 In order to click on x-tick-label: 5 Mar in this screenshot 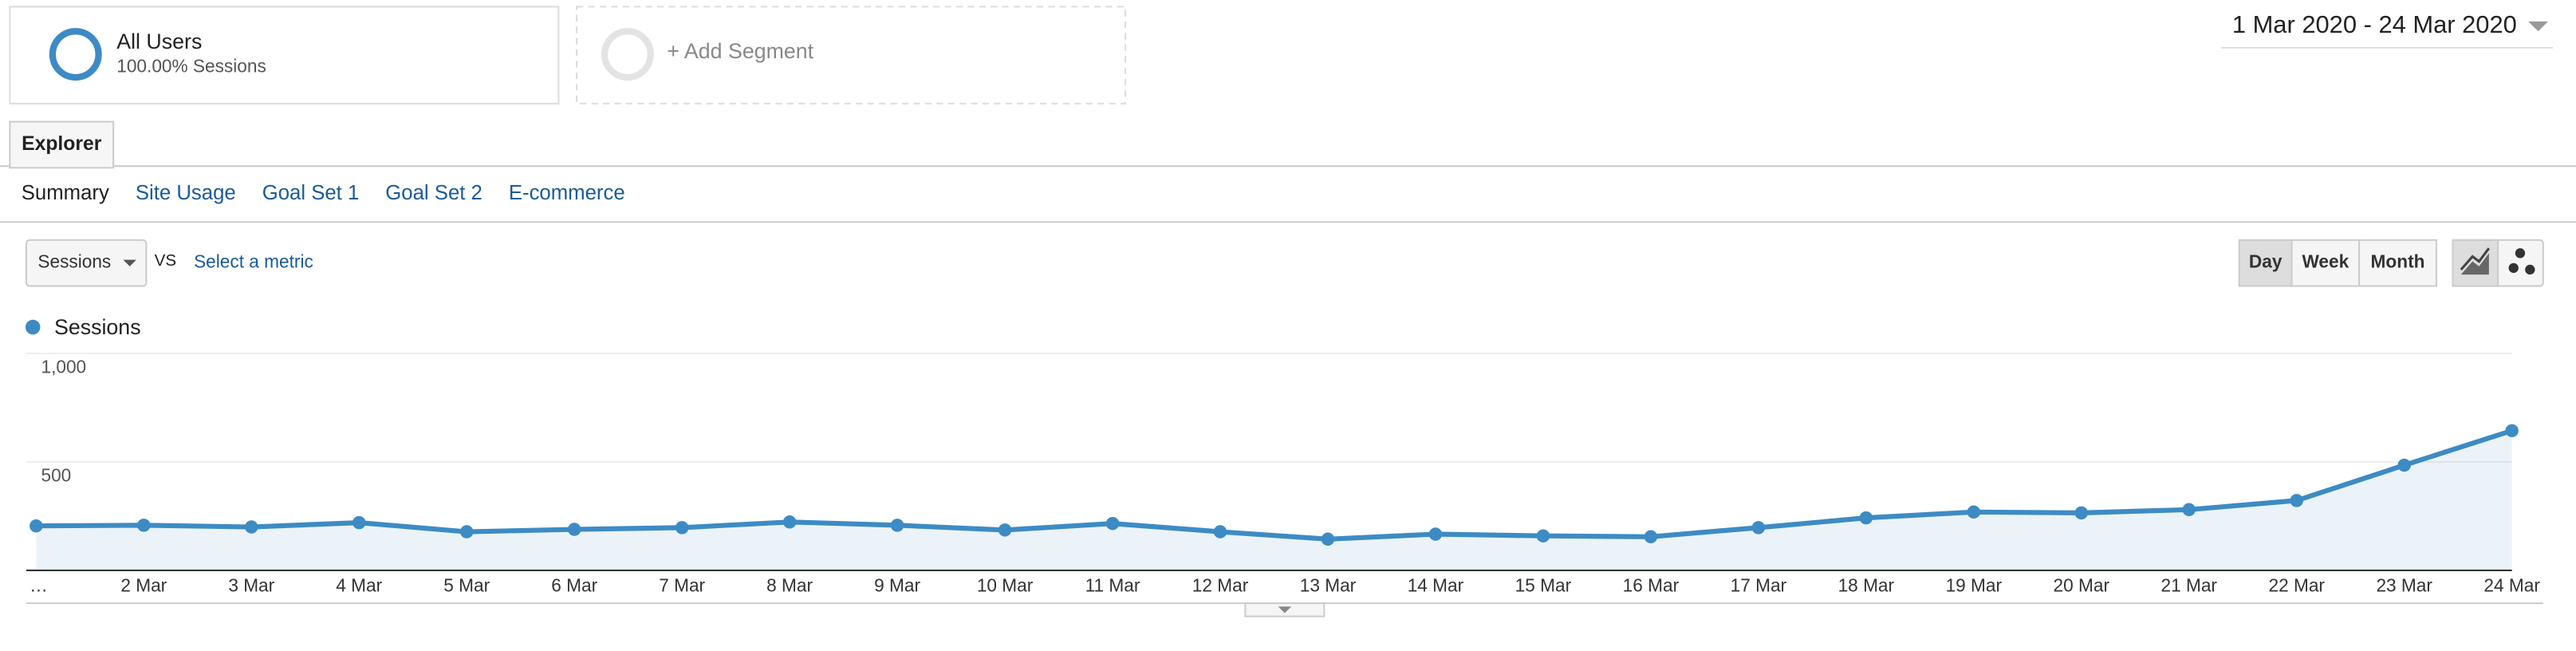, I will do `click(466, 585)`.